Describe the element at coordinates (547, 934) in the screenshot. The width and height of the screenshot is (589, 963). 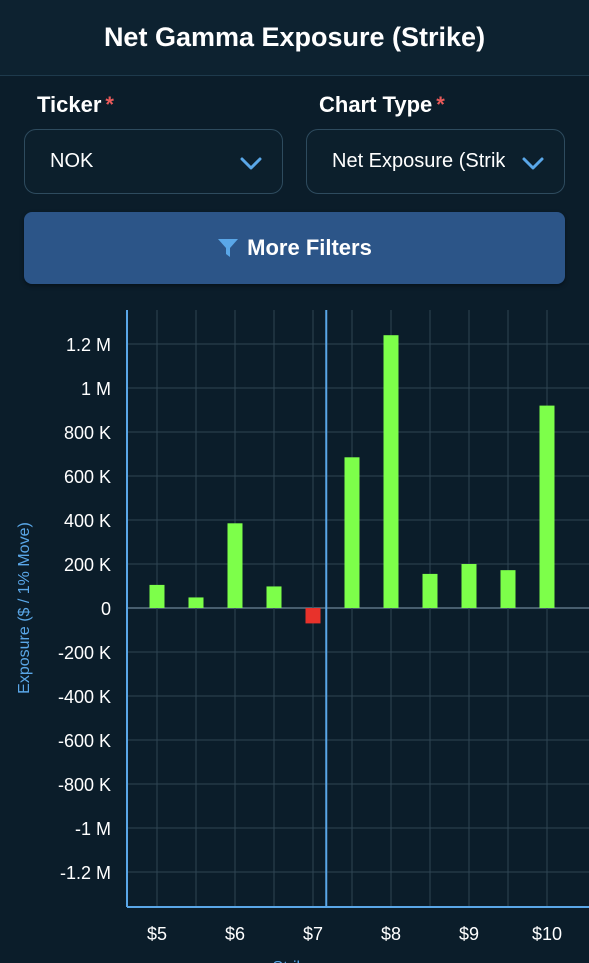
I see `x-tick-label: $10` at that location.